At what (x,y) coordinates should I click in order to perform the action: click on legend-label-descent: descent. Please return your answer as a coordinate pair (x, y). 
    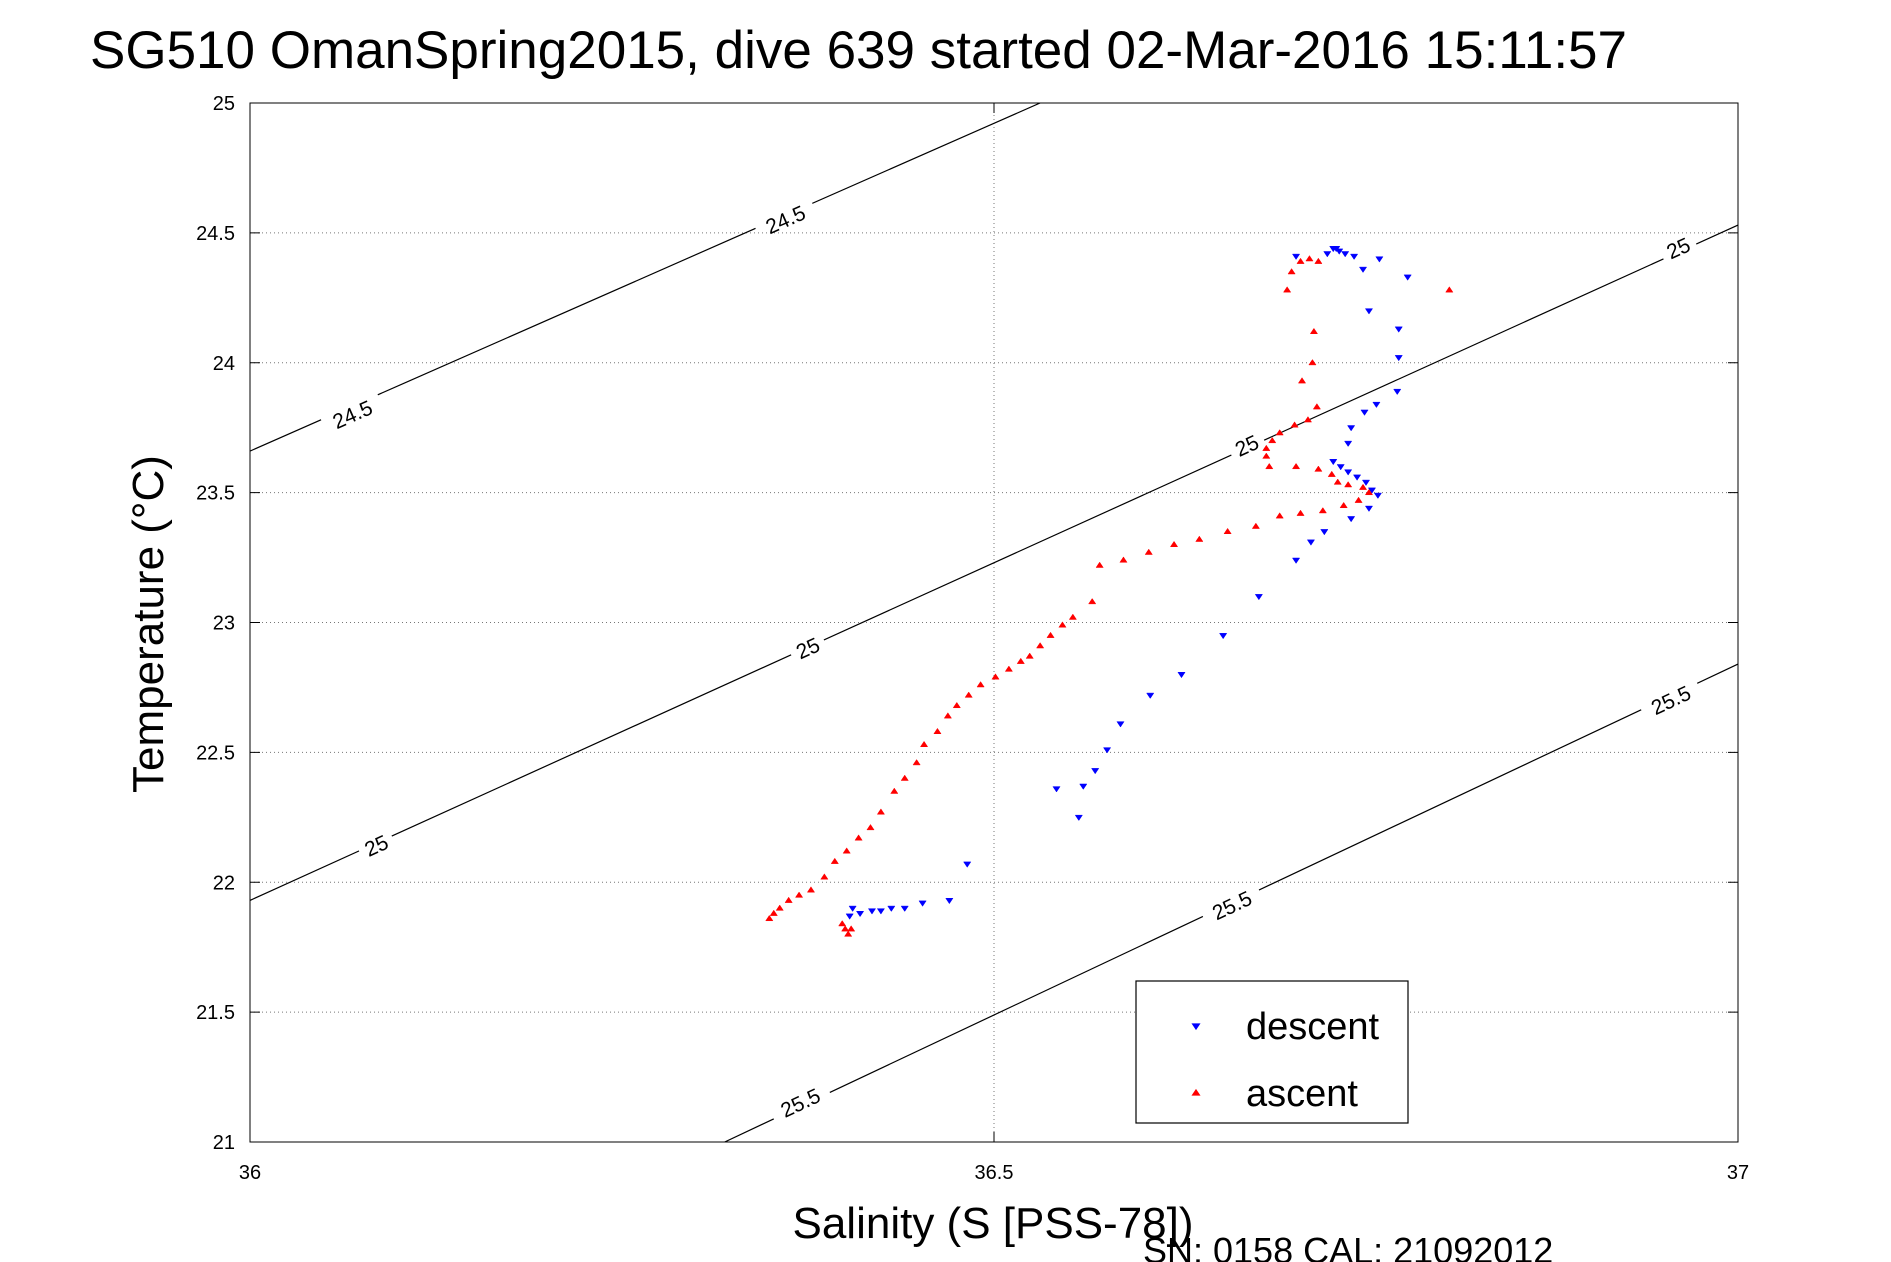
    Looking at the image, I should click on (1313, 1027).